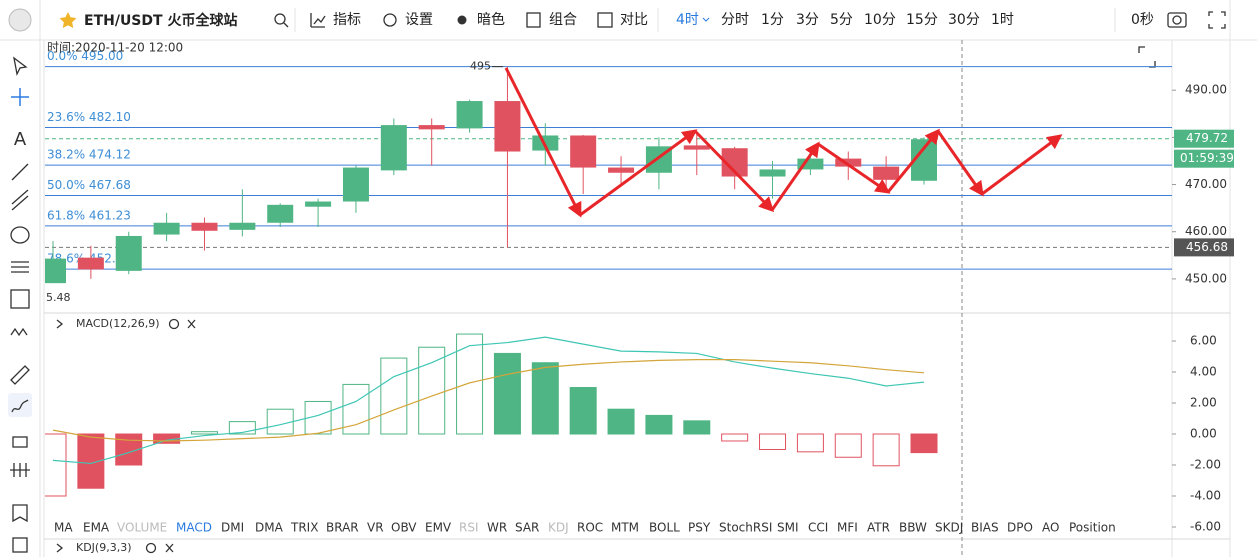 The height and width of the screenshot is (557, 1257). Describe the element at coordinates (527, 528) in the screenshot. I see `indicator-tab: SAR` at that location.